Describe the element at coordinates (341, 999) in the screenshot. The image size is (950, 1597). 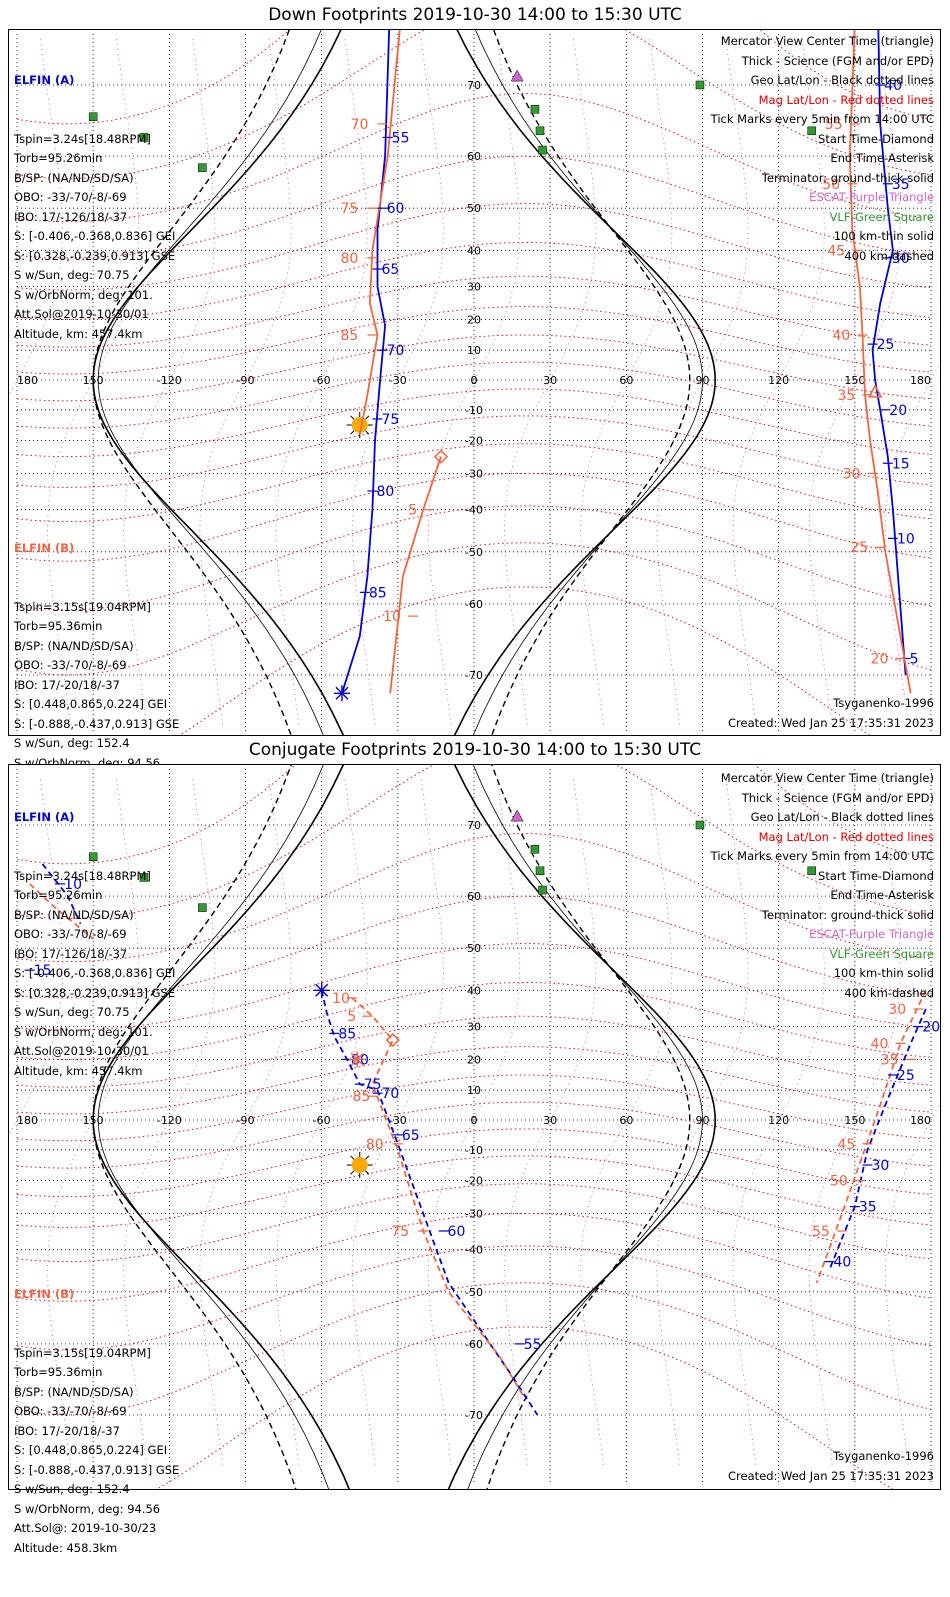
I see `elfin-b-tick-label: 10` at that location.